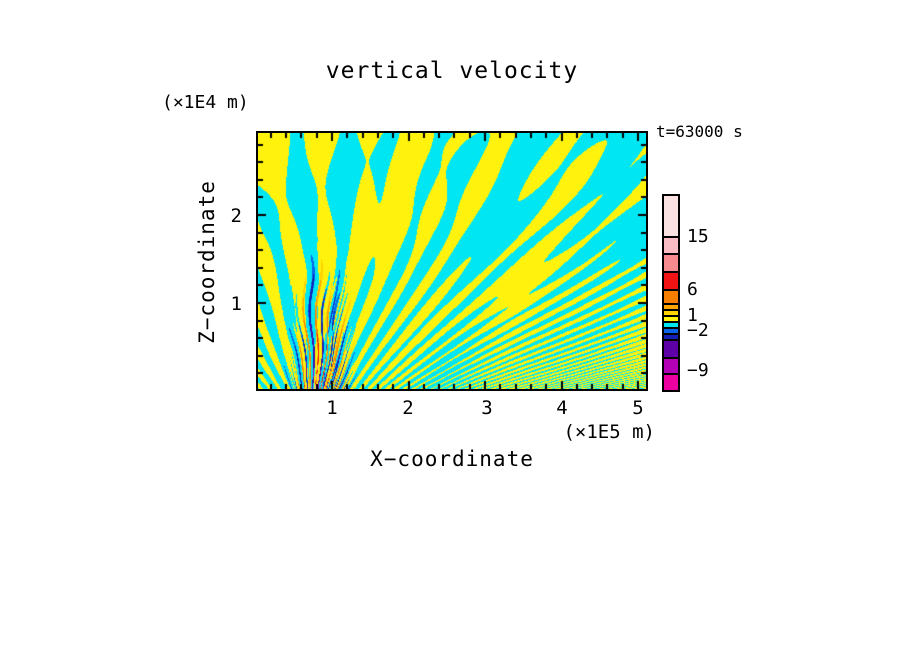 Image resolution: width=904 pixels, height=654 pixels. Describe the element at coordinates (698, 236) in the screenshot. I see `colorbar-label-15: 15` at that location.